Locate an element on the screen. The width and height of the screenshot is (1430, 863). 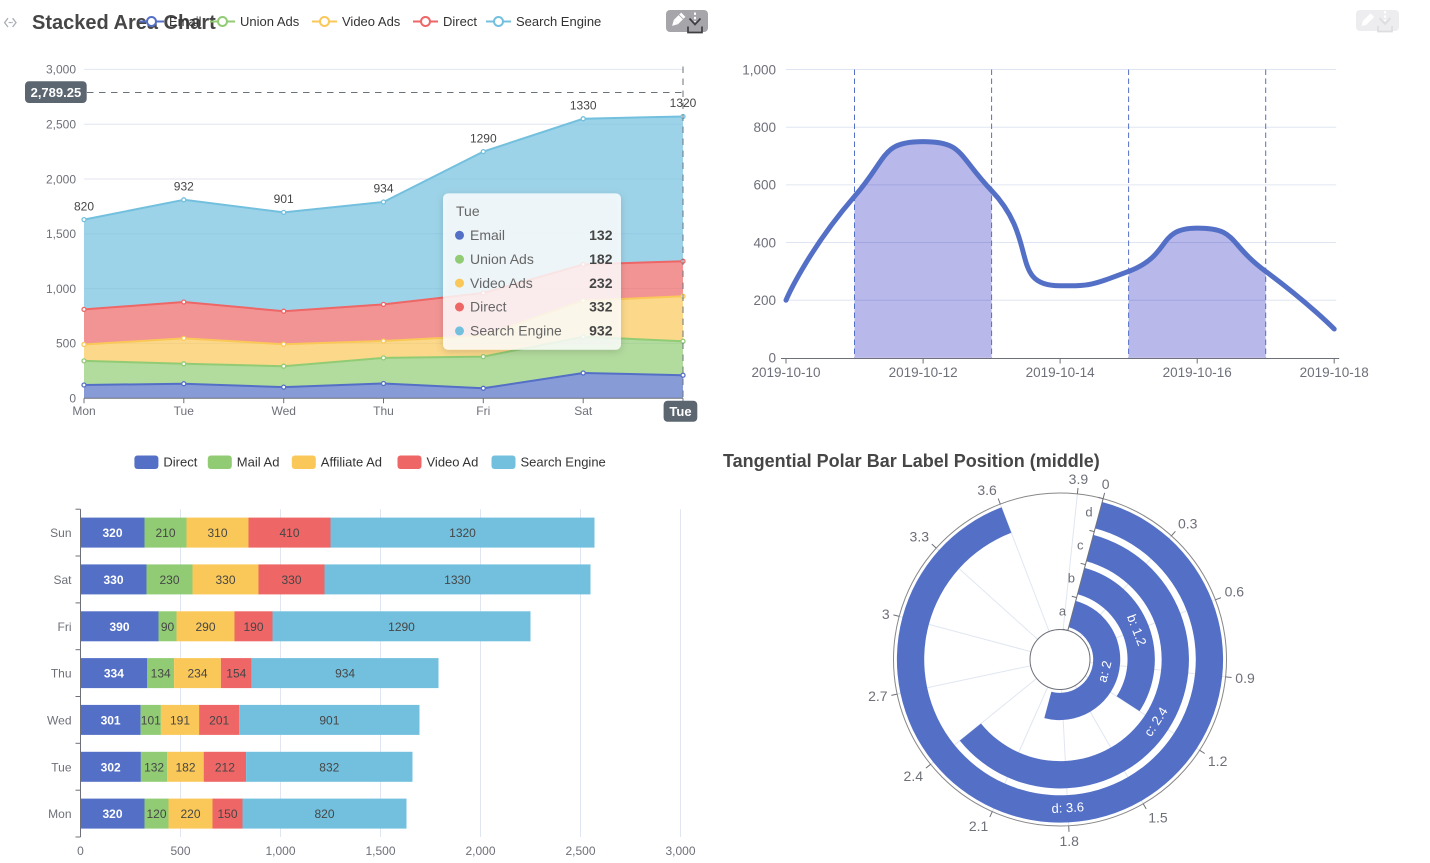
svg-text: 332 is located at coordinates (601, 307).